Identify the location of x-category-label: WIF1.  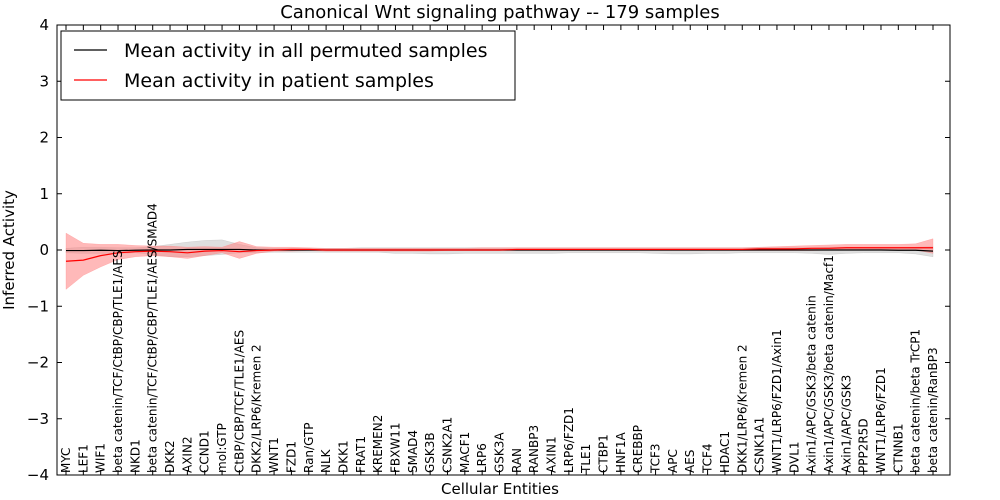
(101, 458).